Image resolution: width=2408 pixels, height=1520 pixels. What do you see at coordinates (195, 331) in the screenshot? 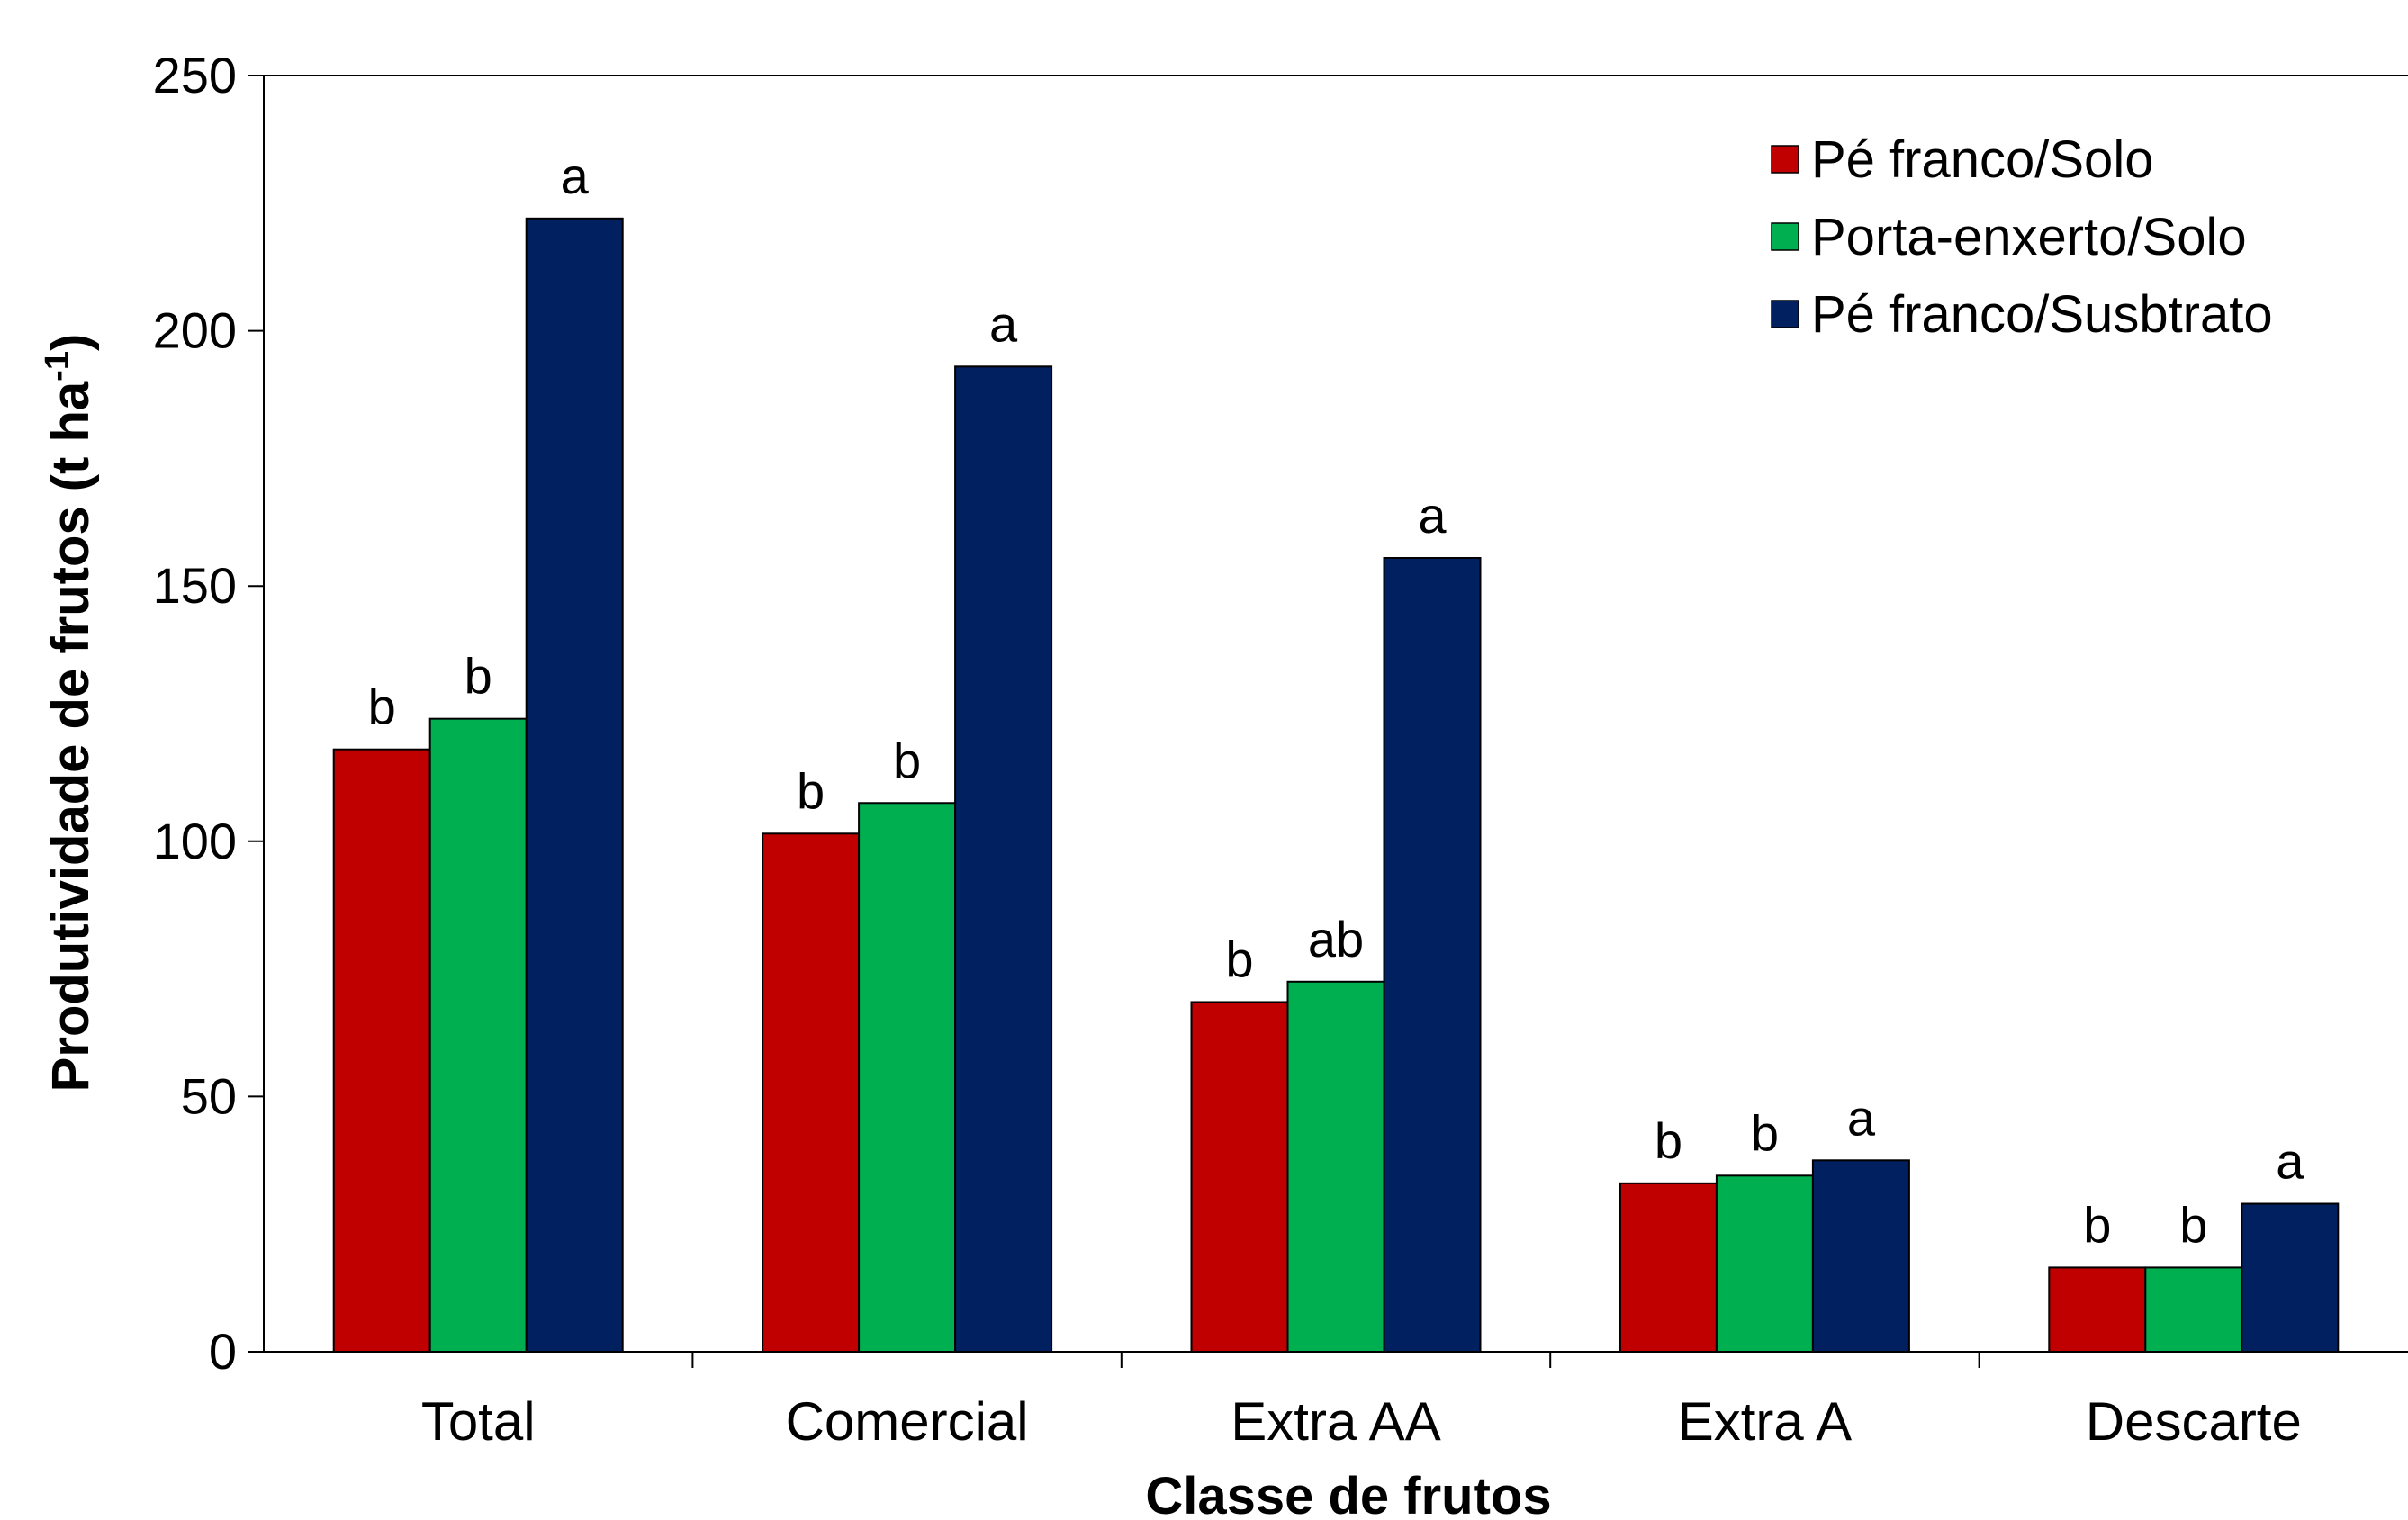
I see `y-tick-label: 200` at bounding box center [195, 331].